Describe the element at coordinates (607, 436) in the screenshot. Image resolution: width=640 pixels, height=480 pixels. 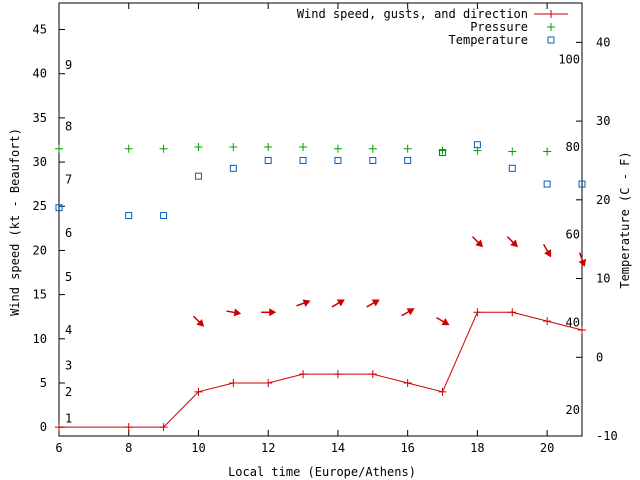
I see `y2-tick-label: -10` at that location.